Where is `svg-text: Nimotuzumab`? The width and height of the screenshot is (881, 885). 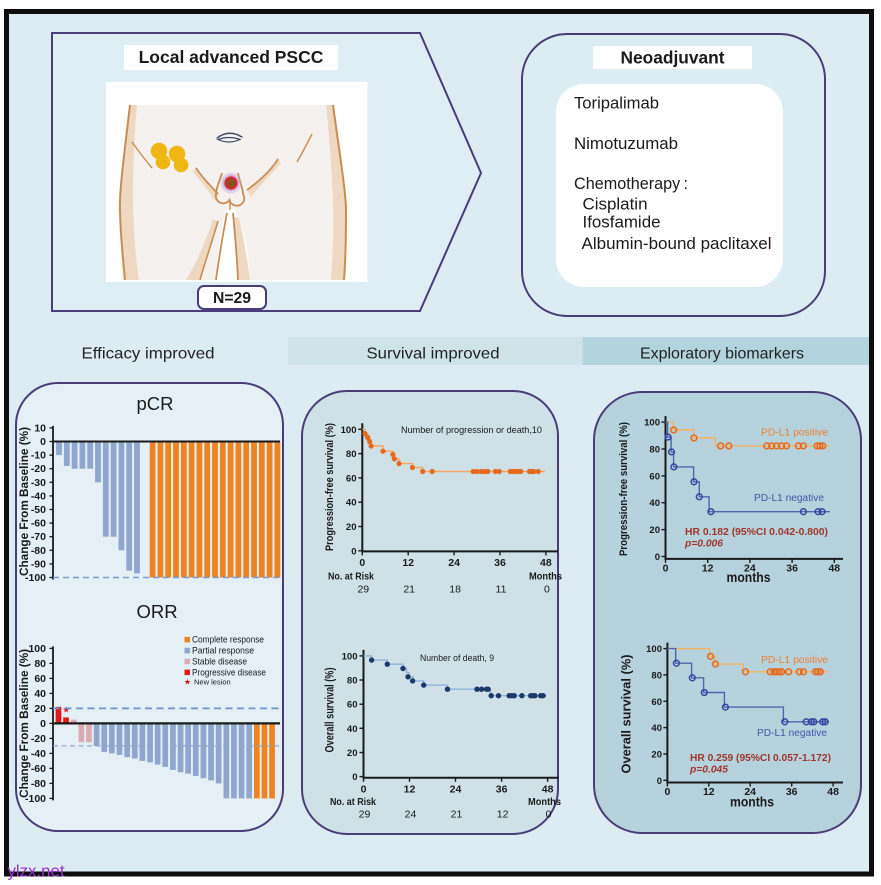 svg-text: Nimotuzumab is located at coordinates (626, 144).